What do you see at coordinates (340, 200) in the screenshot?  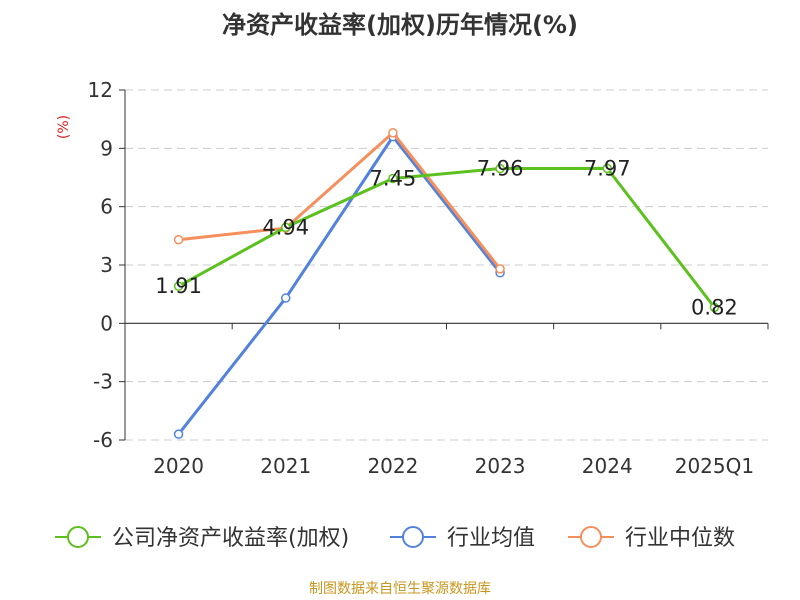 I see `series-line` at bounding box center [340, 200].